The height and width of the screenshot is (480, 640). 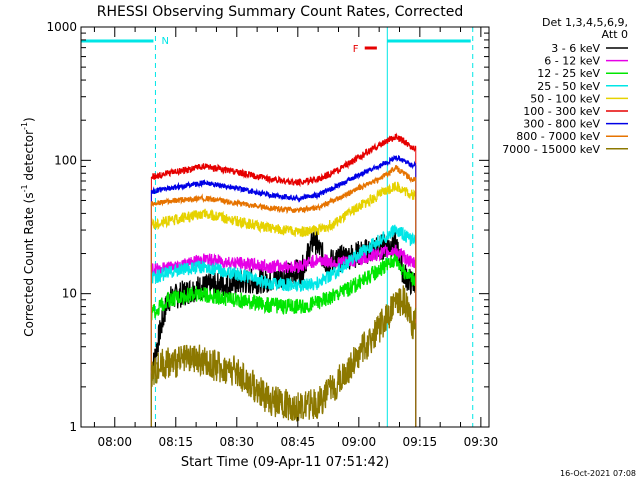 I want to click on y-tick-label-1: 10, so click(x=69, y=294).